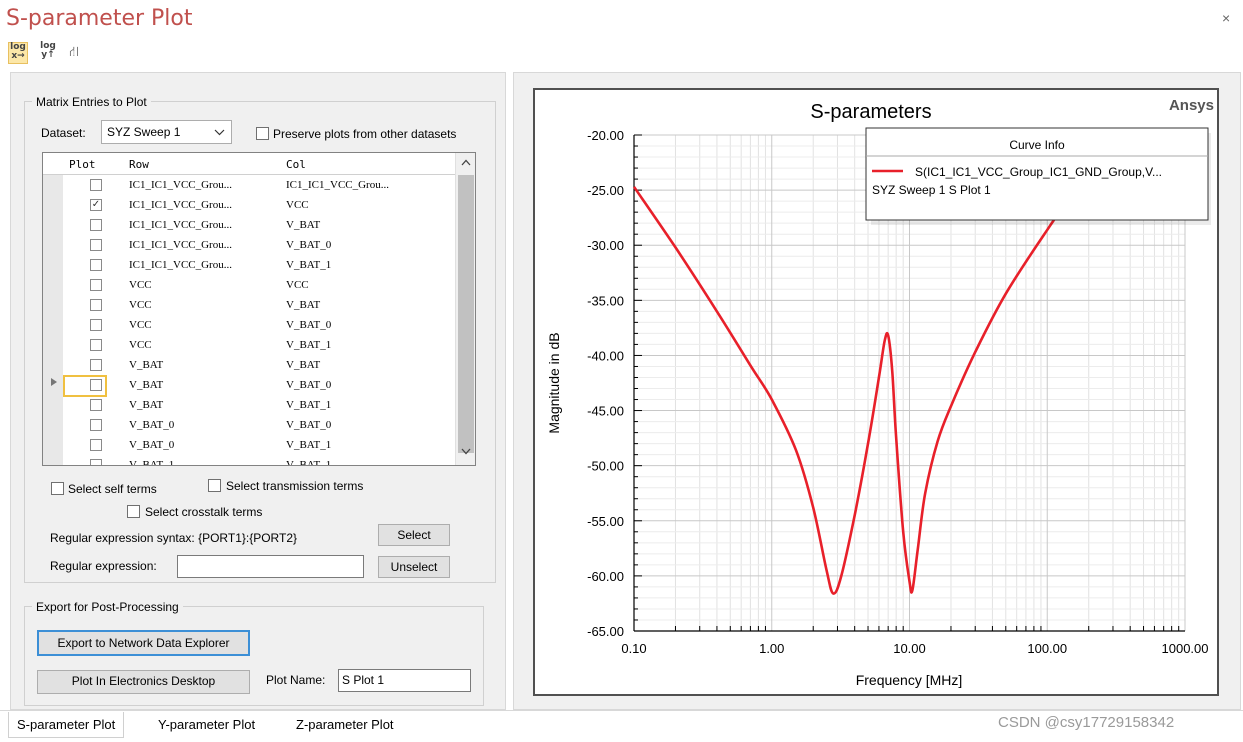  What do you see at coordinates (248, 245) in the screenshot?
I see `table-row: IC1_IC1_VCC_Grou... V_BAT_0` at bounding box center [248, 245].